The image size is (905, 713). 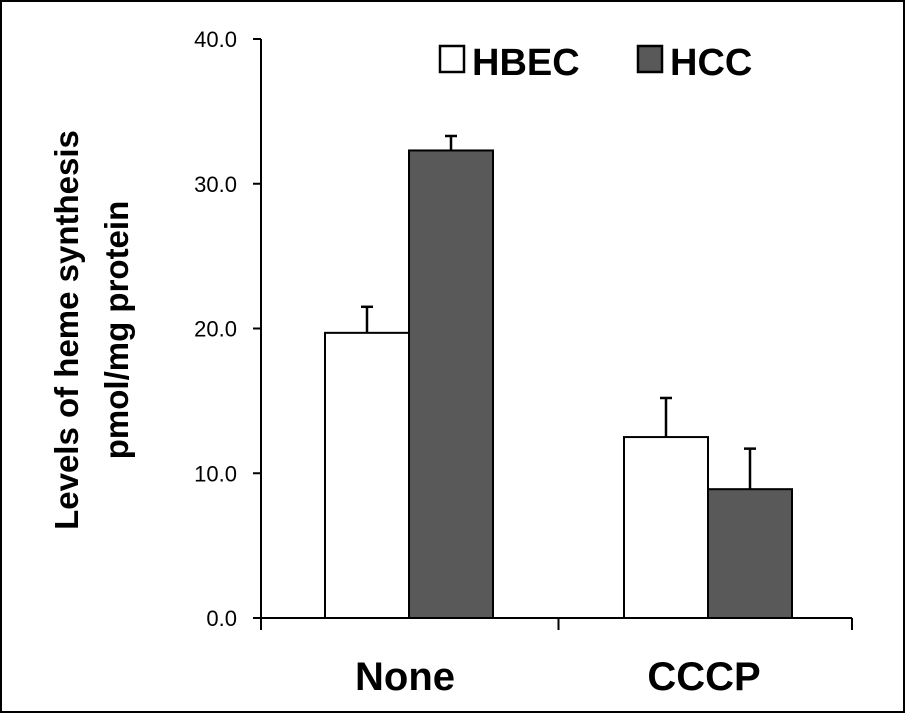 What do you see at coordinates (452, 59) in the screenshot?
I see `legend-swatch-hbec` at bounding box center [452, 59].